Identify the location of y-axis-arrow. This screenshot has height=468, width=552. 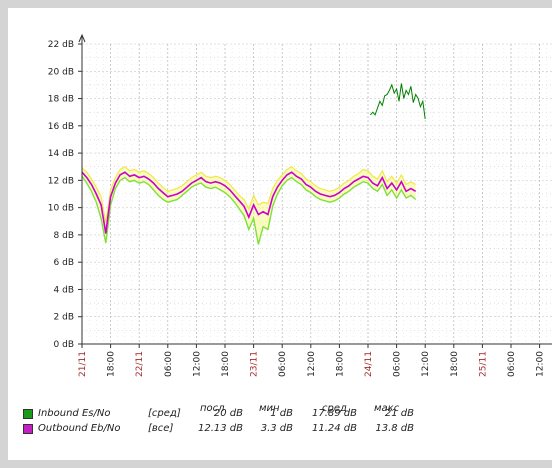
(82, 38).